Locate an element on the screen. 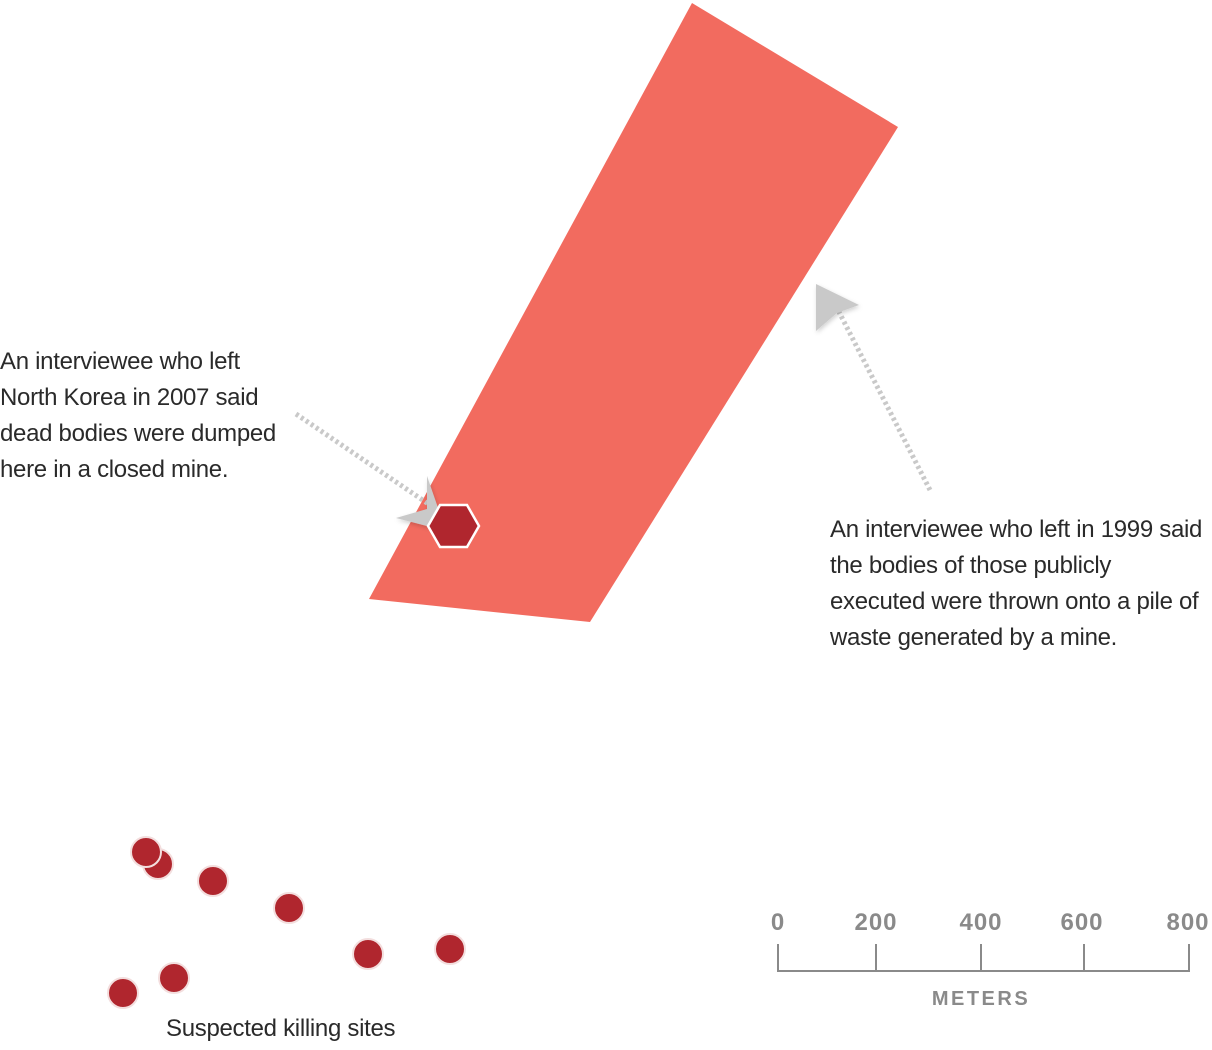 The height and width of the screenshot is (1050, 1212). hexagon-marker-icon is located at coordinates (453, 526).